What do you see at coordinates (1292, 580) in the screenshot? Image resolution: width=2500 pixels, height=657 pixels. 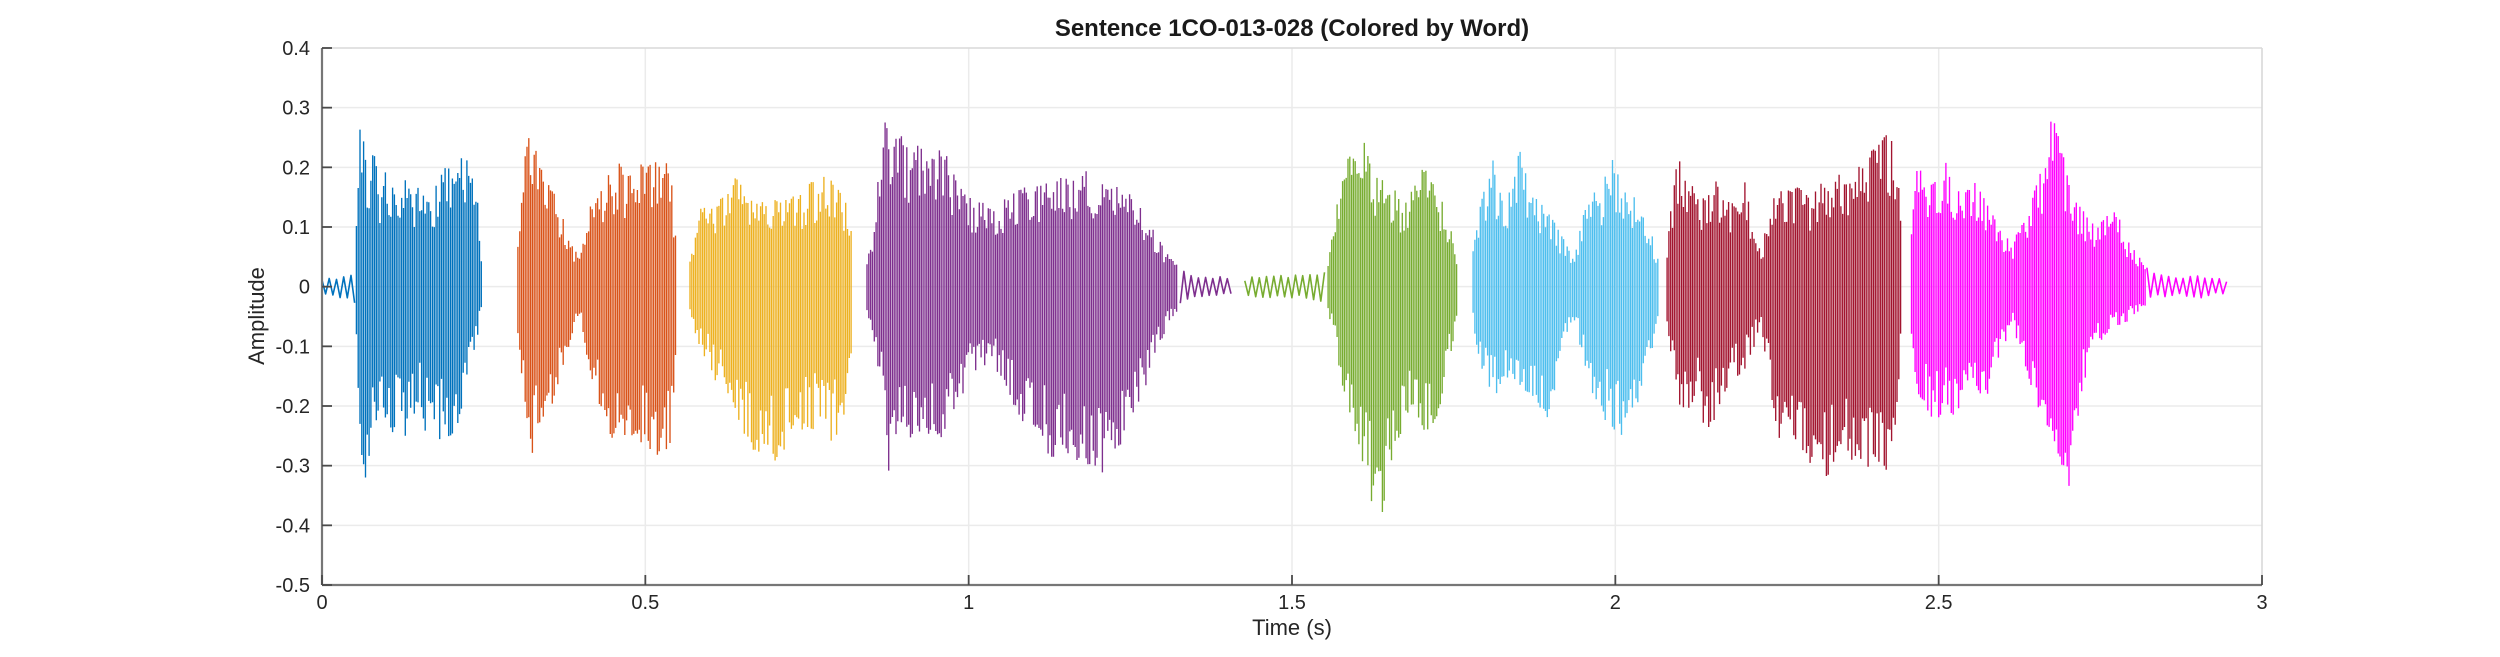 I see `x-ticks` at bounding box center [1292, 580].